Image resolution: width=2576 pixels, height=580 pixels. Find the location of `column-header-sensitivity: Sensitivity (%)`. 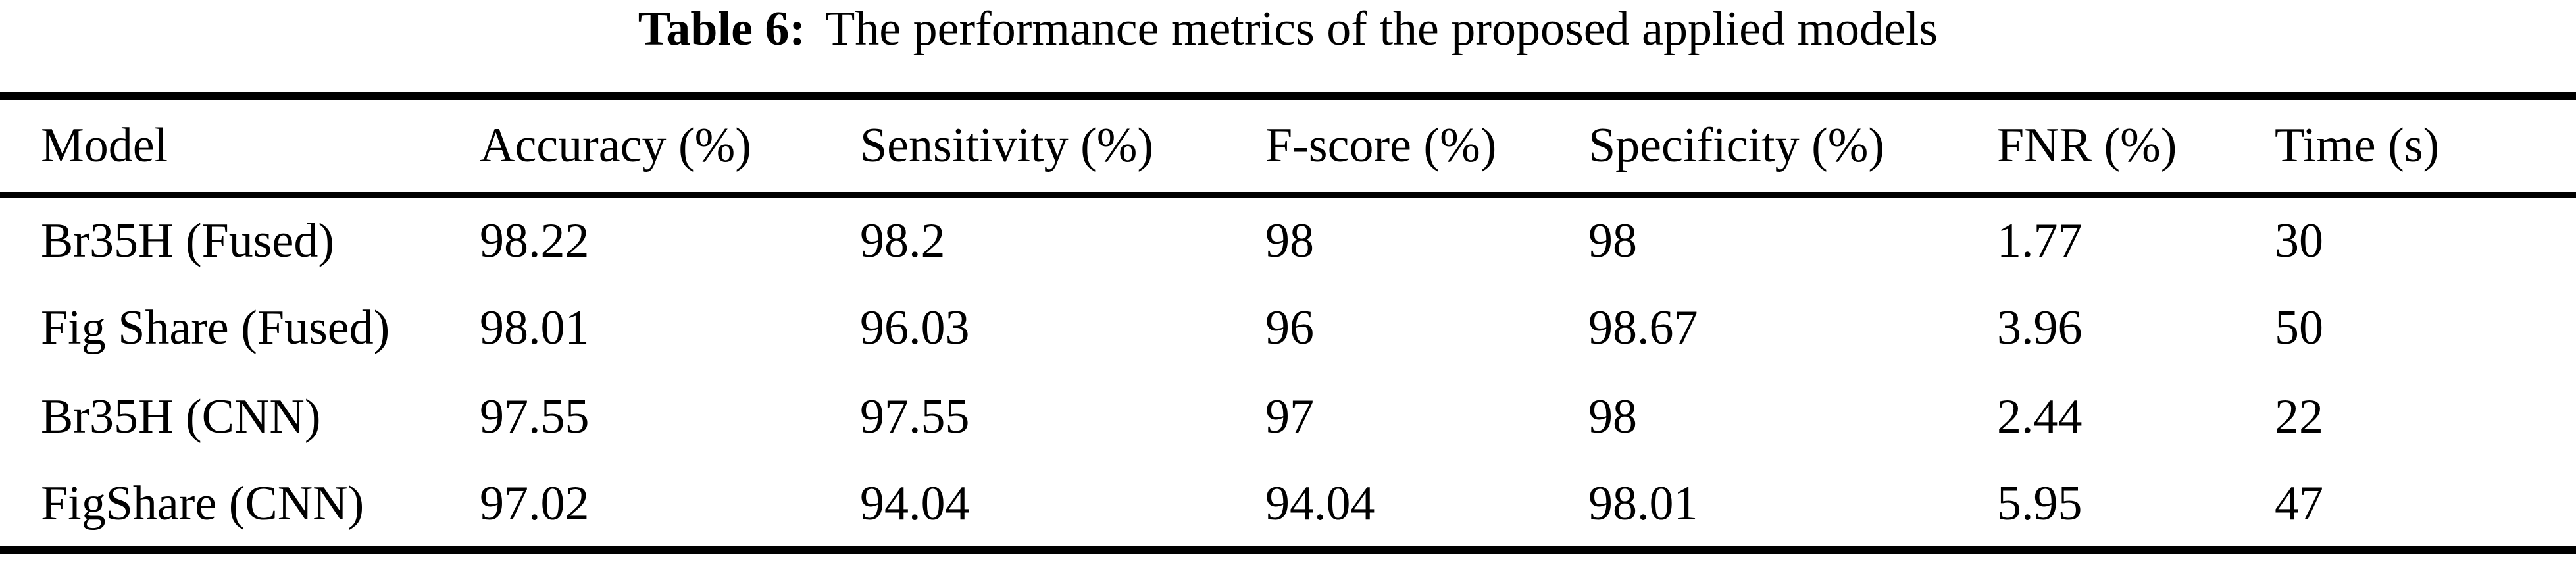

column-header-sensitivity: Sensitivity (%) is located at coordinates (1062, 147).